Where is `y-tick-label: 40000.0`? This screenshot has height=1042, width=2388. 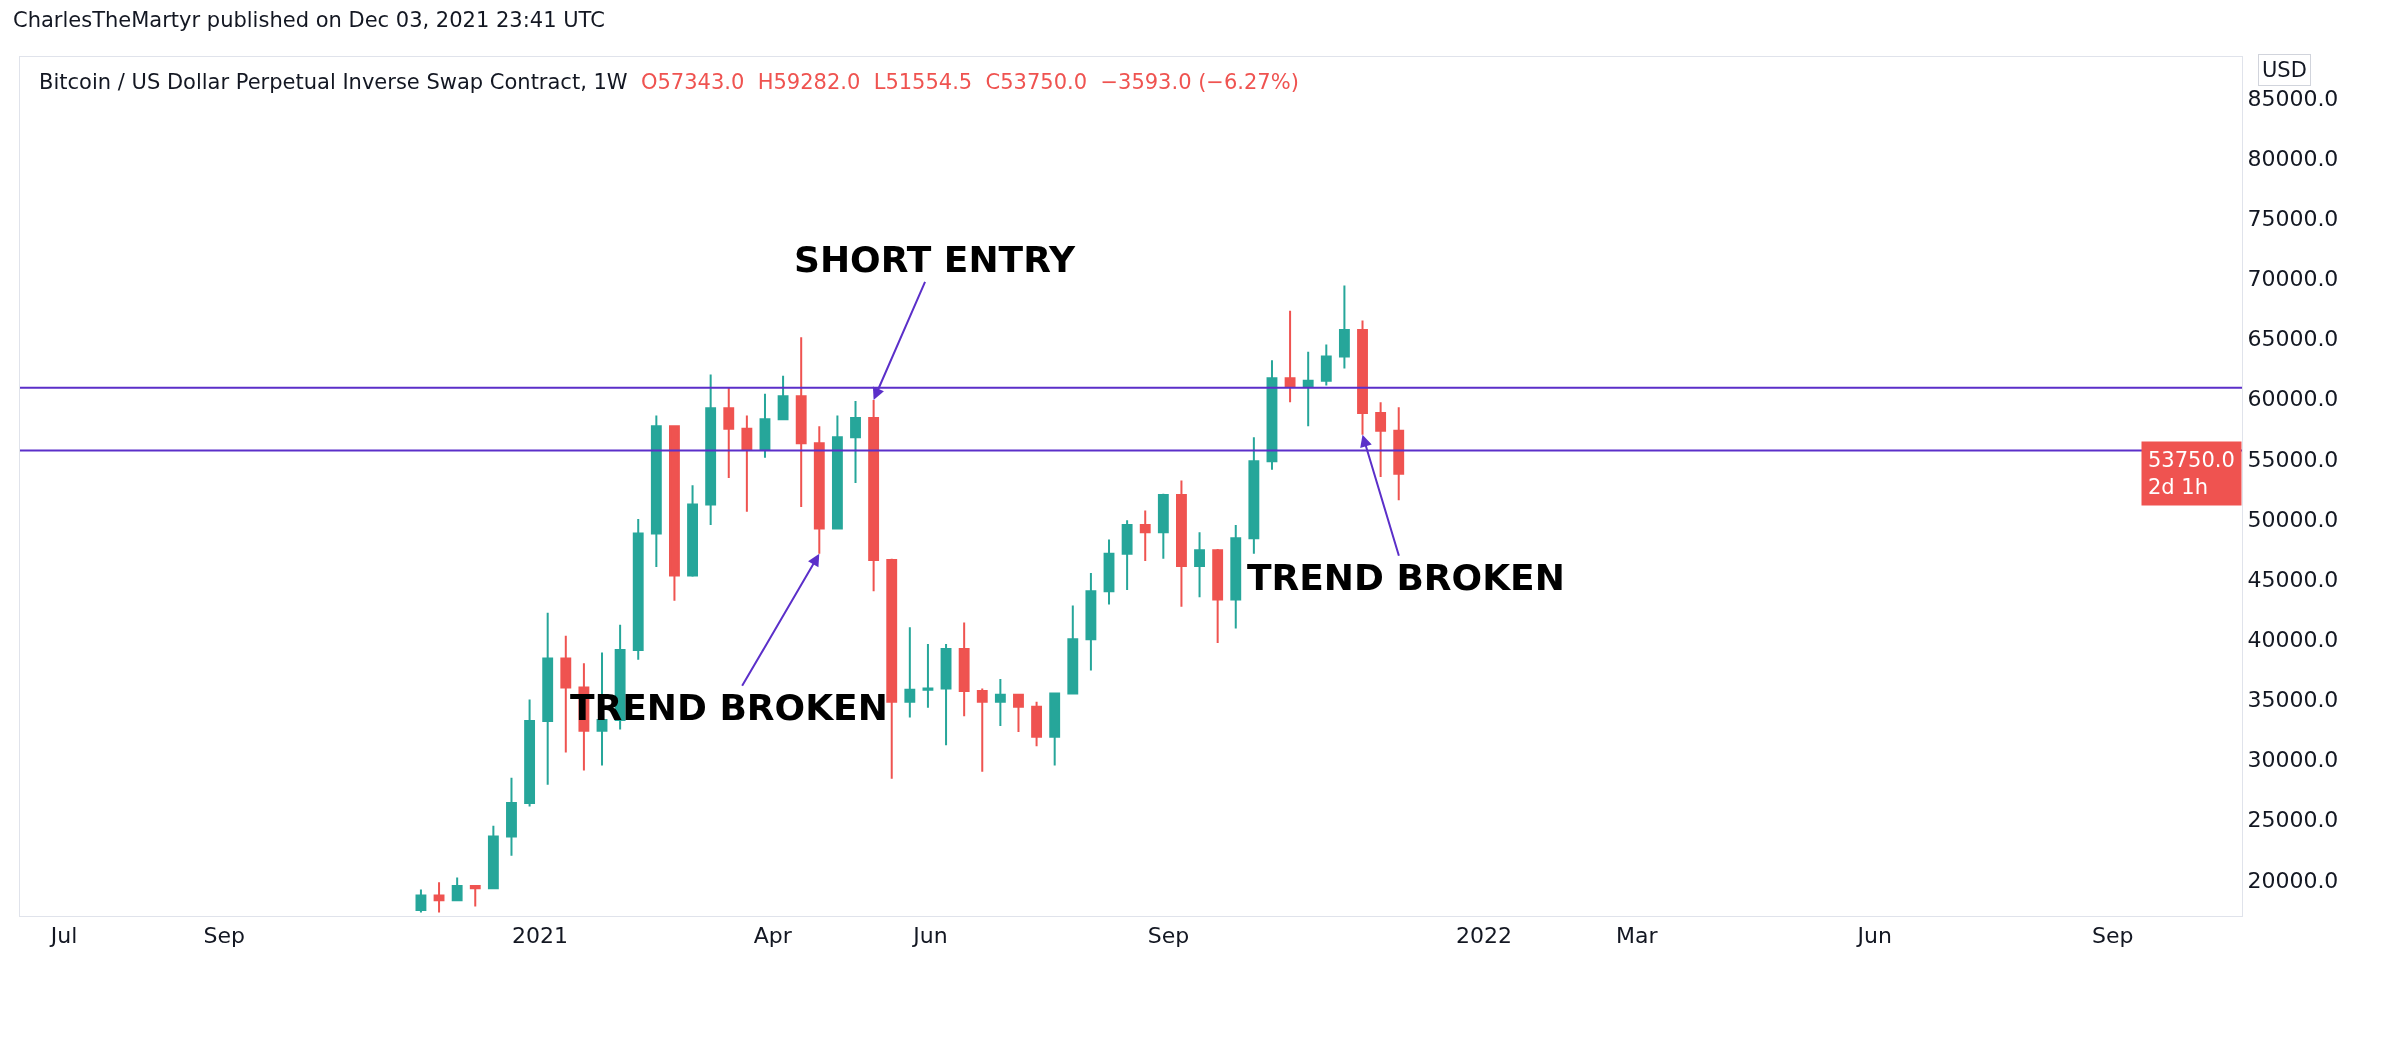 y-tick-label: 40000.0 is located at coordinates (2293, 639).